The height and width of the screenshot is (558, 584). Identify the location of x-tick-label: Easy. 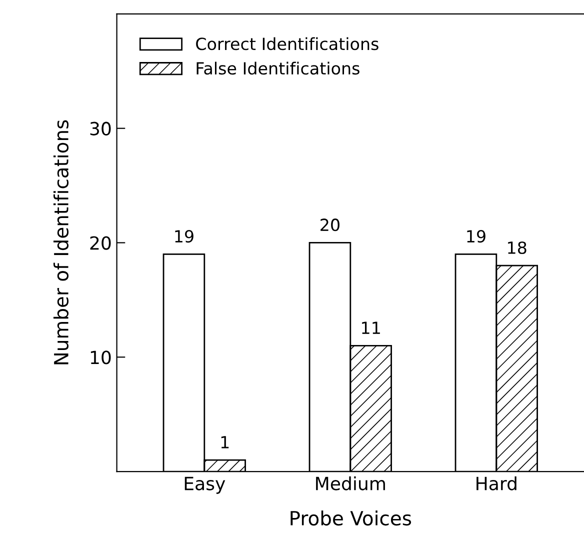
(205, 485).